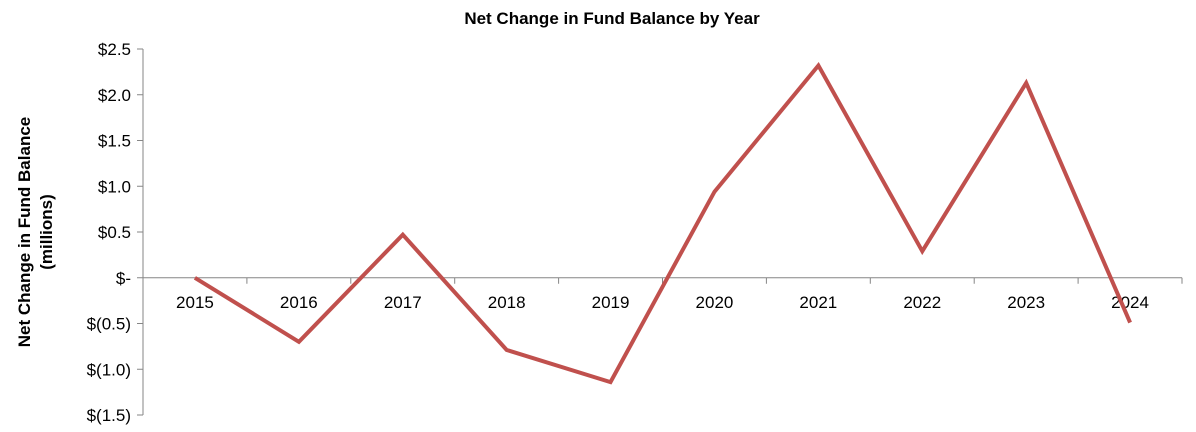 This screenshot has height=432, width=1196. What do you see at coordinates (299, 302) in the screenshot?
I see `x-tick-label: 2016` at bounding box center [299, 302].